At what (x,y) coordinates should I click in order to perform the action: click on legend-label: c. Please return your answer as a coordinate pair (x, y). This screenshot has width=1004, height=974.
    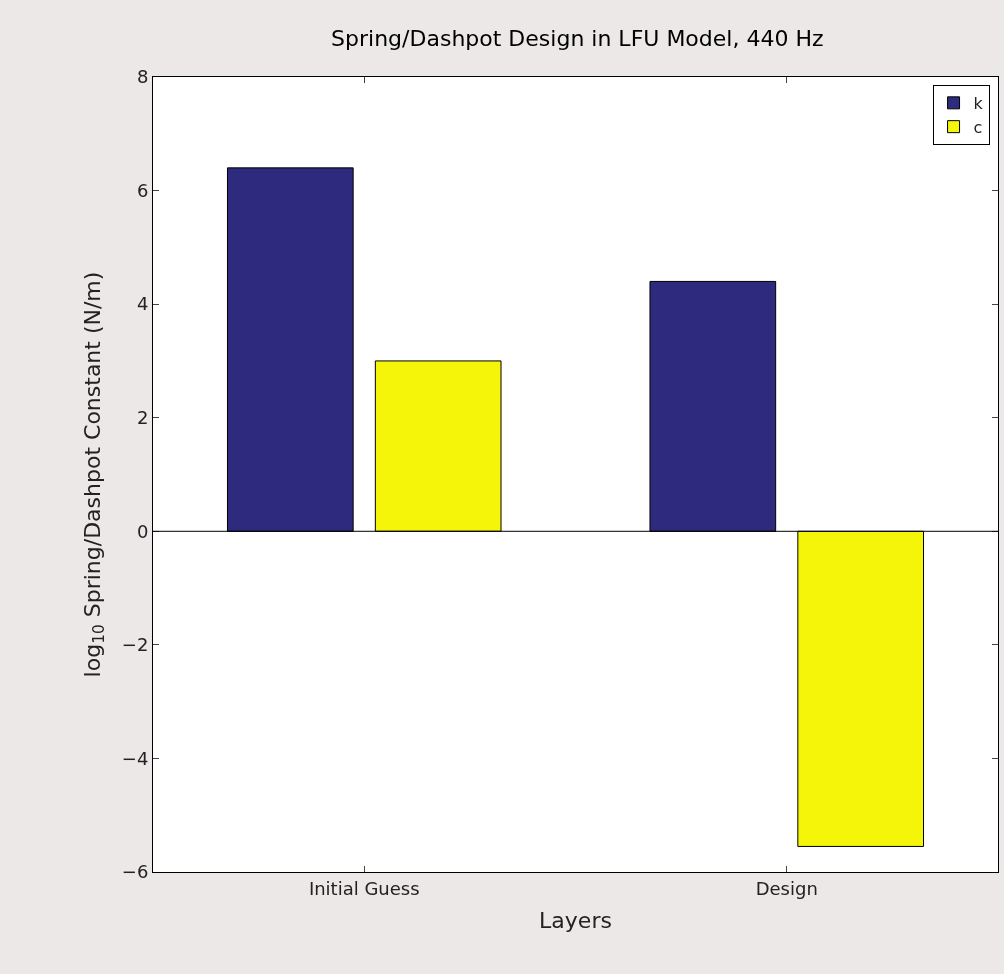
    Looking at the image, I should click on (978, 127).